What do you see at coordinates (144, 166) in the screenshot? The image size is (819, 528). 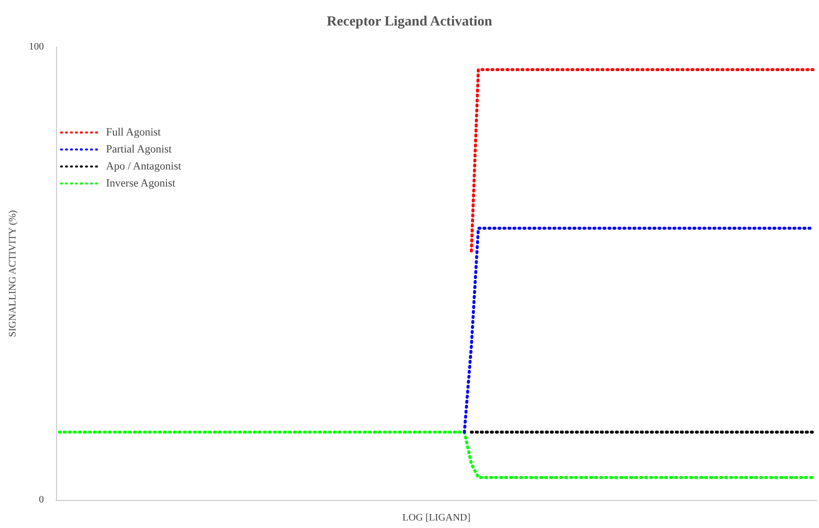 I see `legend-label: Apo / Antagonist` at bounding box center [144, 166].